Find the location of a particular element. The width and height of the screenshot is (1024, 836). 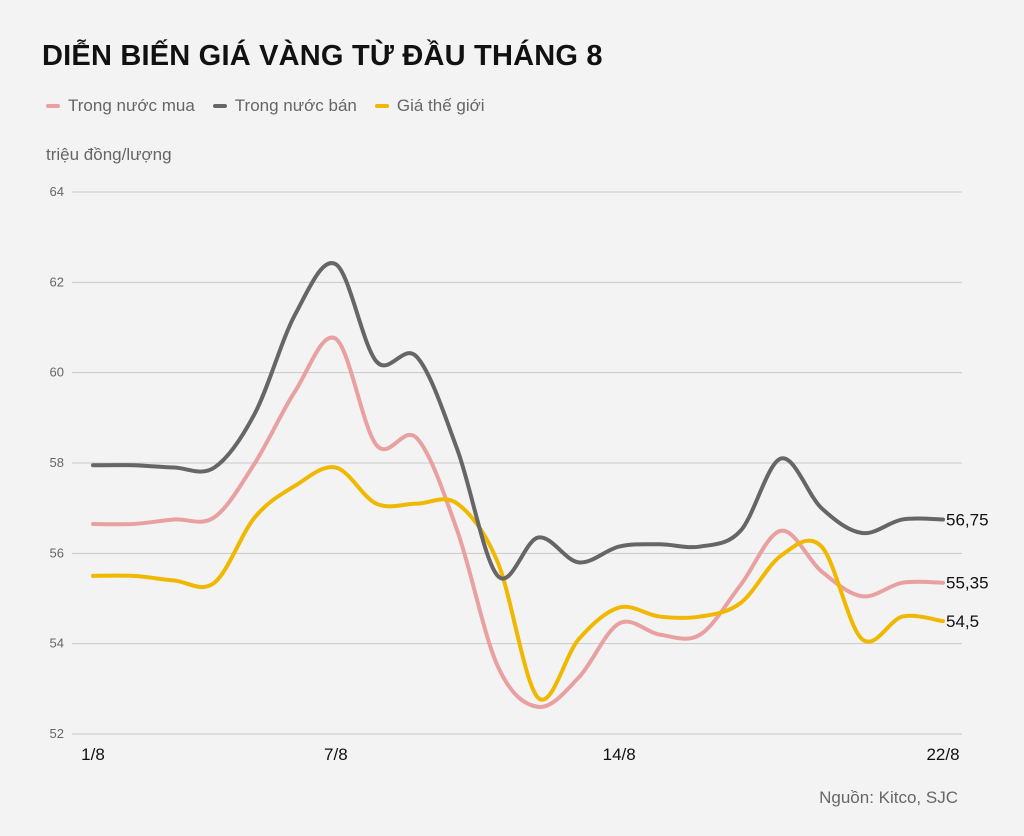

legend-label-sell: Trong nước bán is located at coordinates (295, 105).